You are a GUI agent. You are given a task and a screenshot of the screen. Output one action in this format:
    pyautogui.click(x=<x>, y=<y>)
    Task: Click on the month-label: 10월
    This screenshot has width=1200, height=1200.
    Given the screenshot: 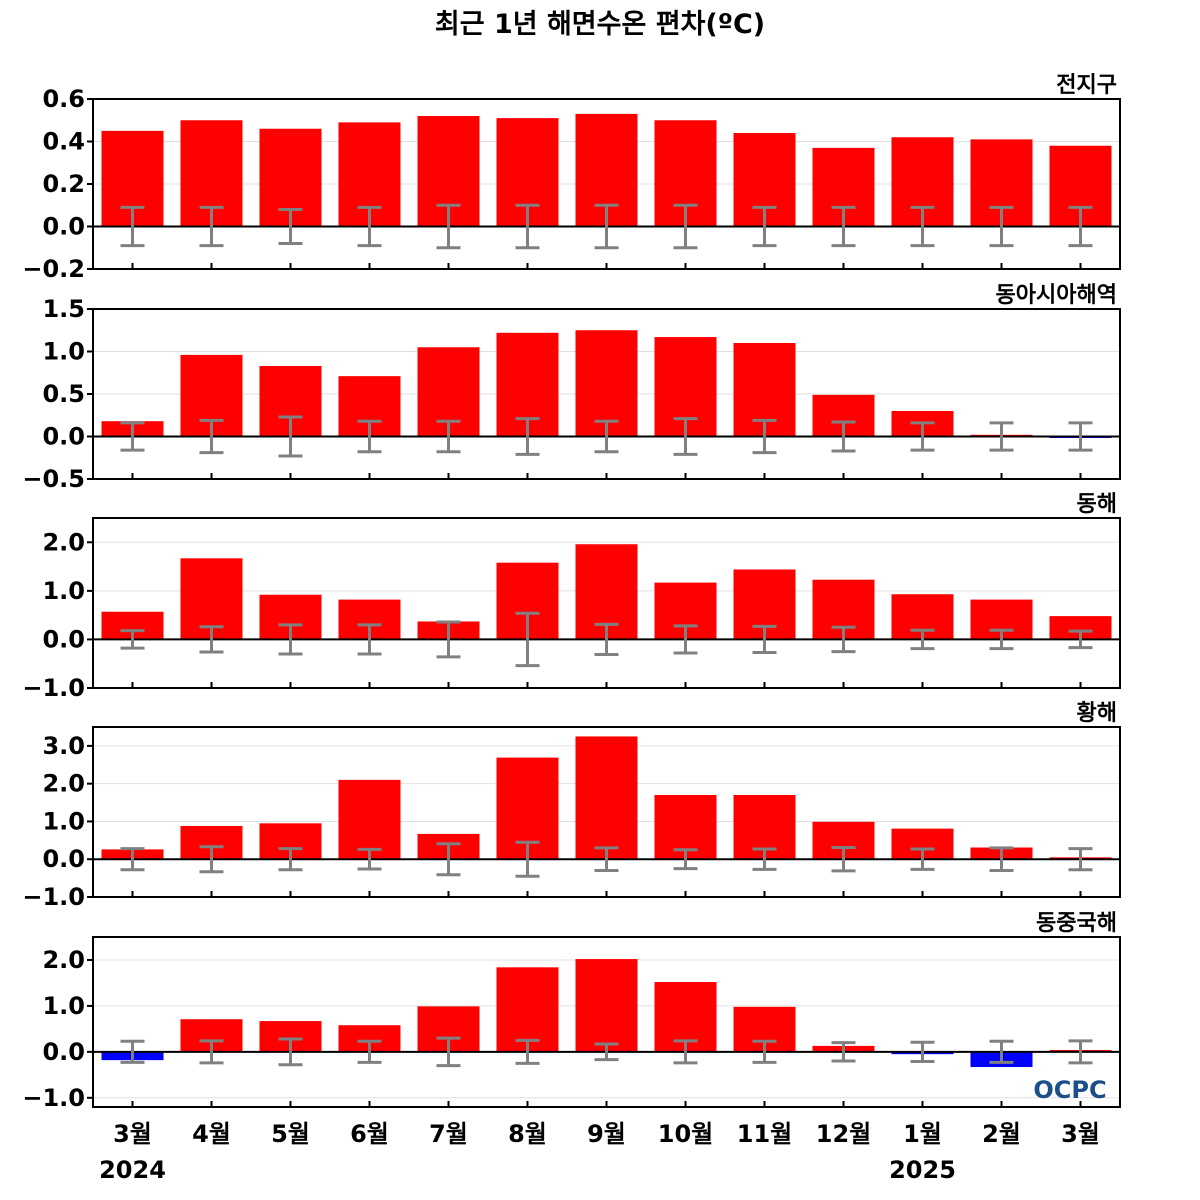 What is the action you would take?
    pyautogui.click(x=685, y=1134)
    